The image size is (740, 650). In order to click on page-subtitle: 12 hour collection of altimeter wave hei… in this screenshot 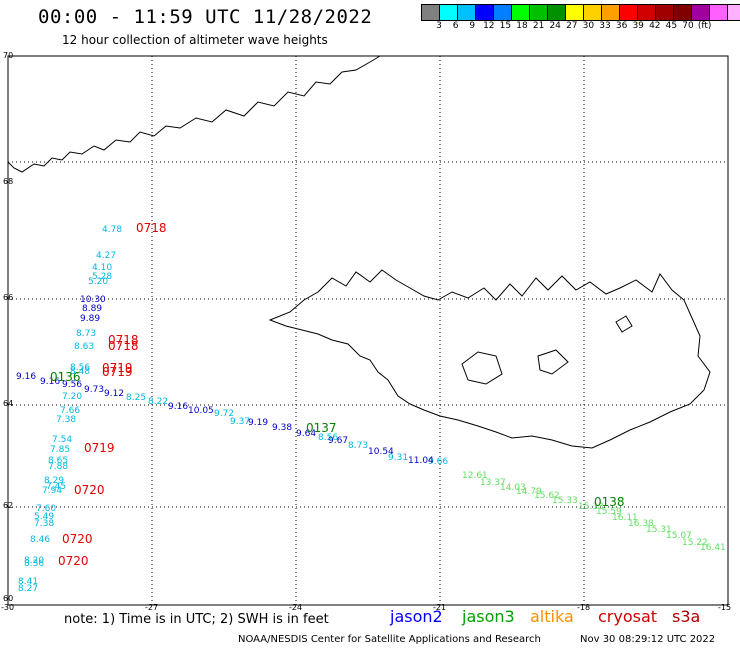, I will do `click(195, 40)`.